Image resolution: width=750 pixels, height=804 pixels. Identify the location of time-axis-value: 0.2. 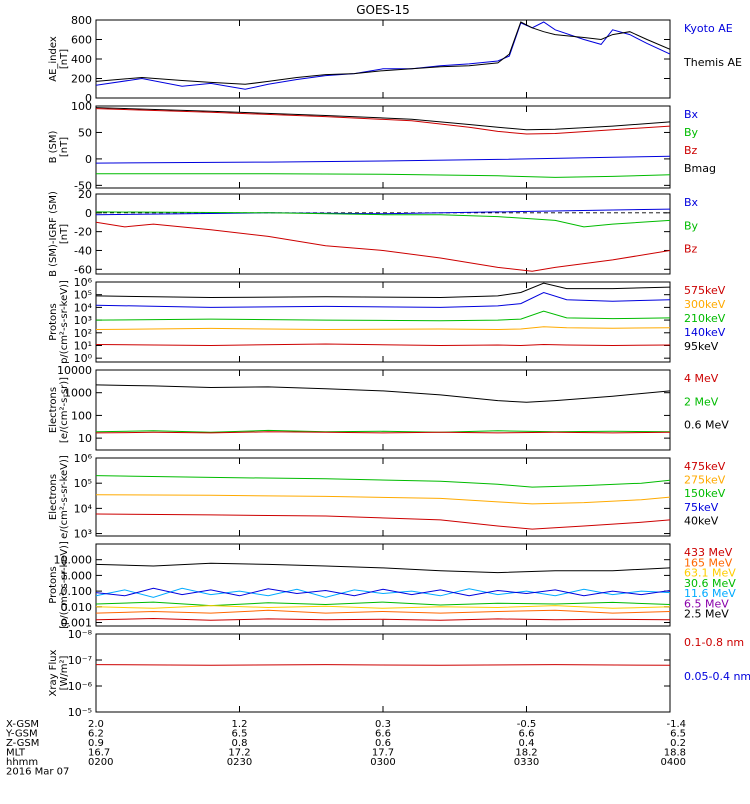
(678, 743).